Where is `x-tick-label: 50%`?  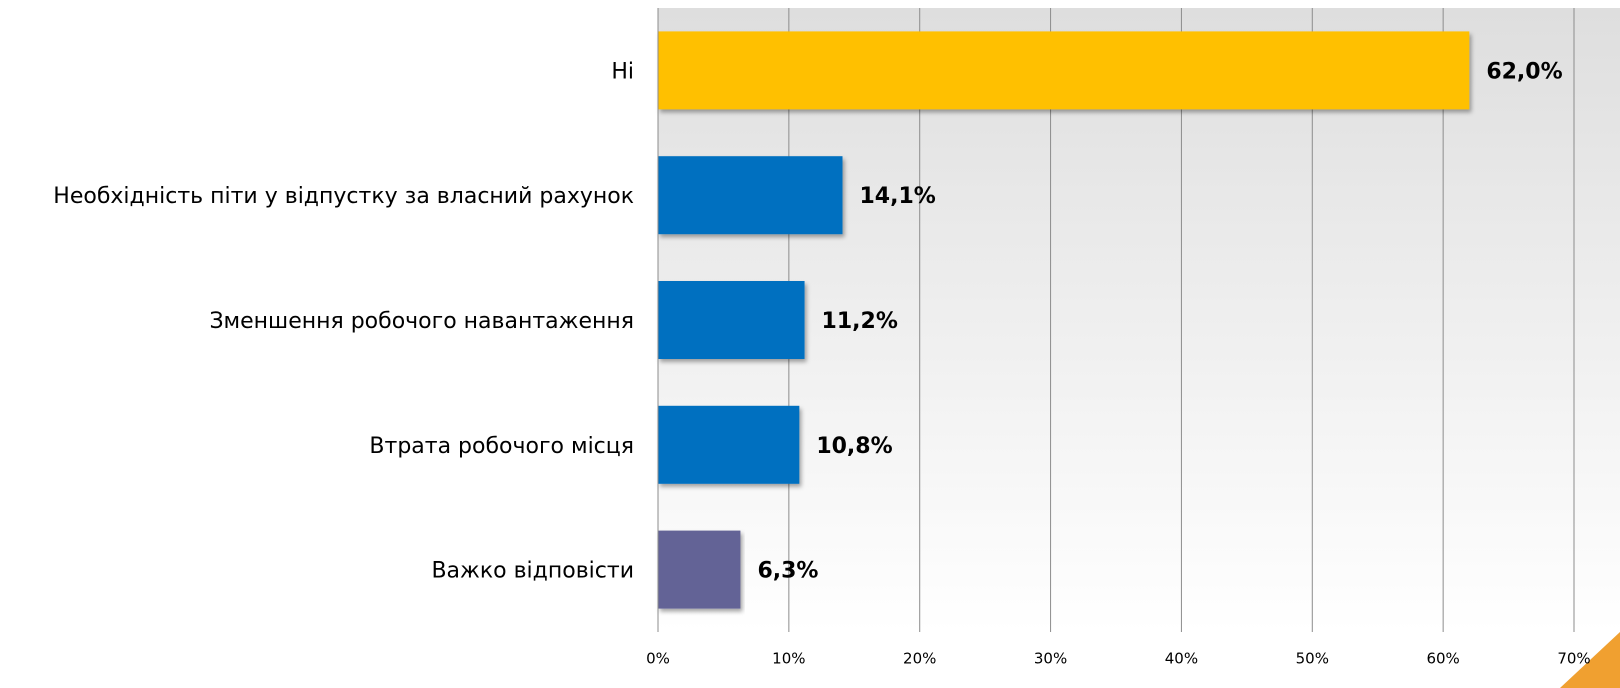
x-tick-label: 50% is located at coordinates (1312, 659).